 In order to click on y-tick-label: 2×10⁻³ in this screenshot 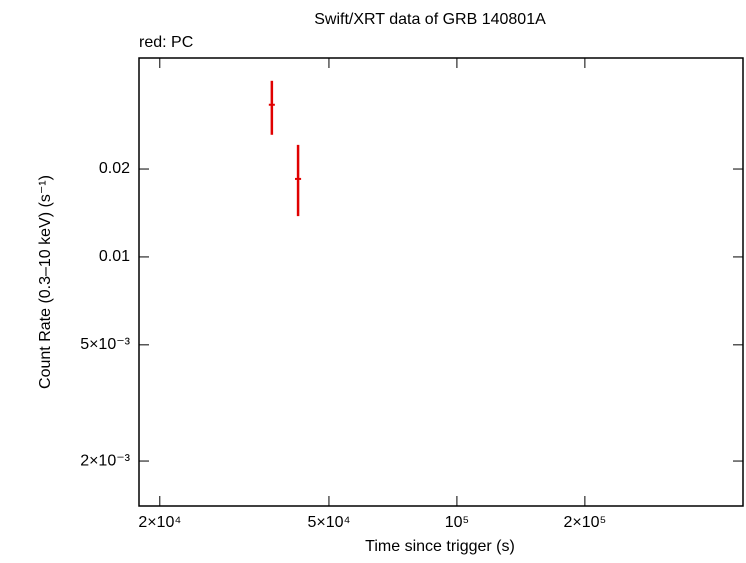, I will do `click(105, 460)`.